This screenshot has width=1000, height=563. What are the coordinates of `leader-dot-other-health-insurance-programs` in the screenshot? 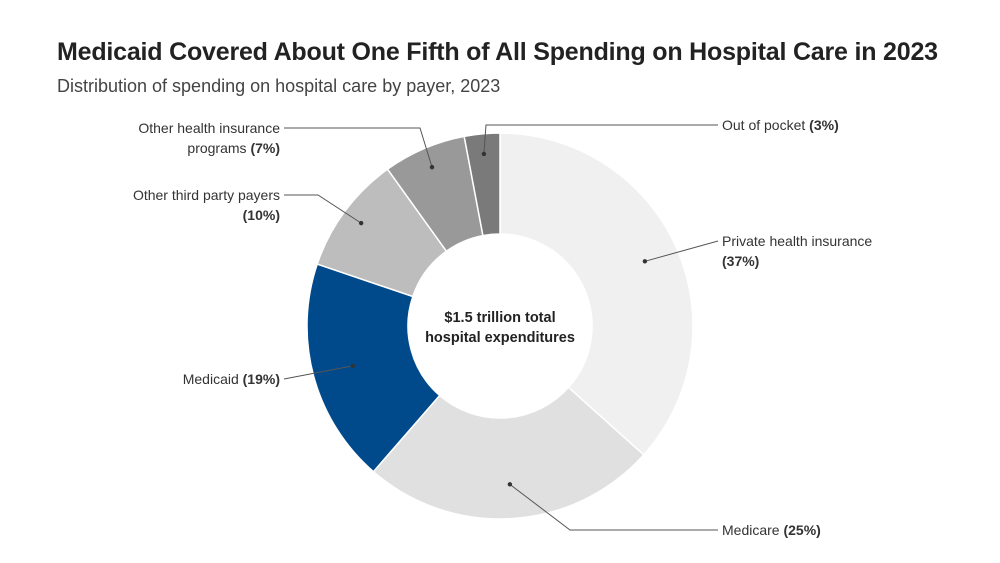 It's located at (432, 167).